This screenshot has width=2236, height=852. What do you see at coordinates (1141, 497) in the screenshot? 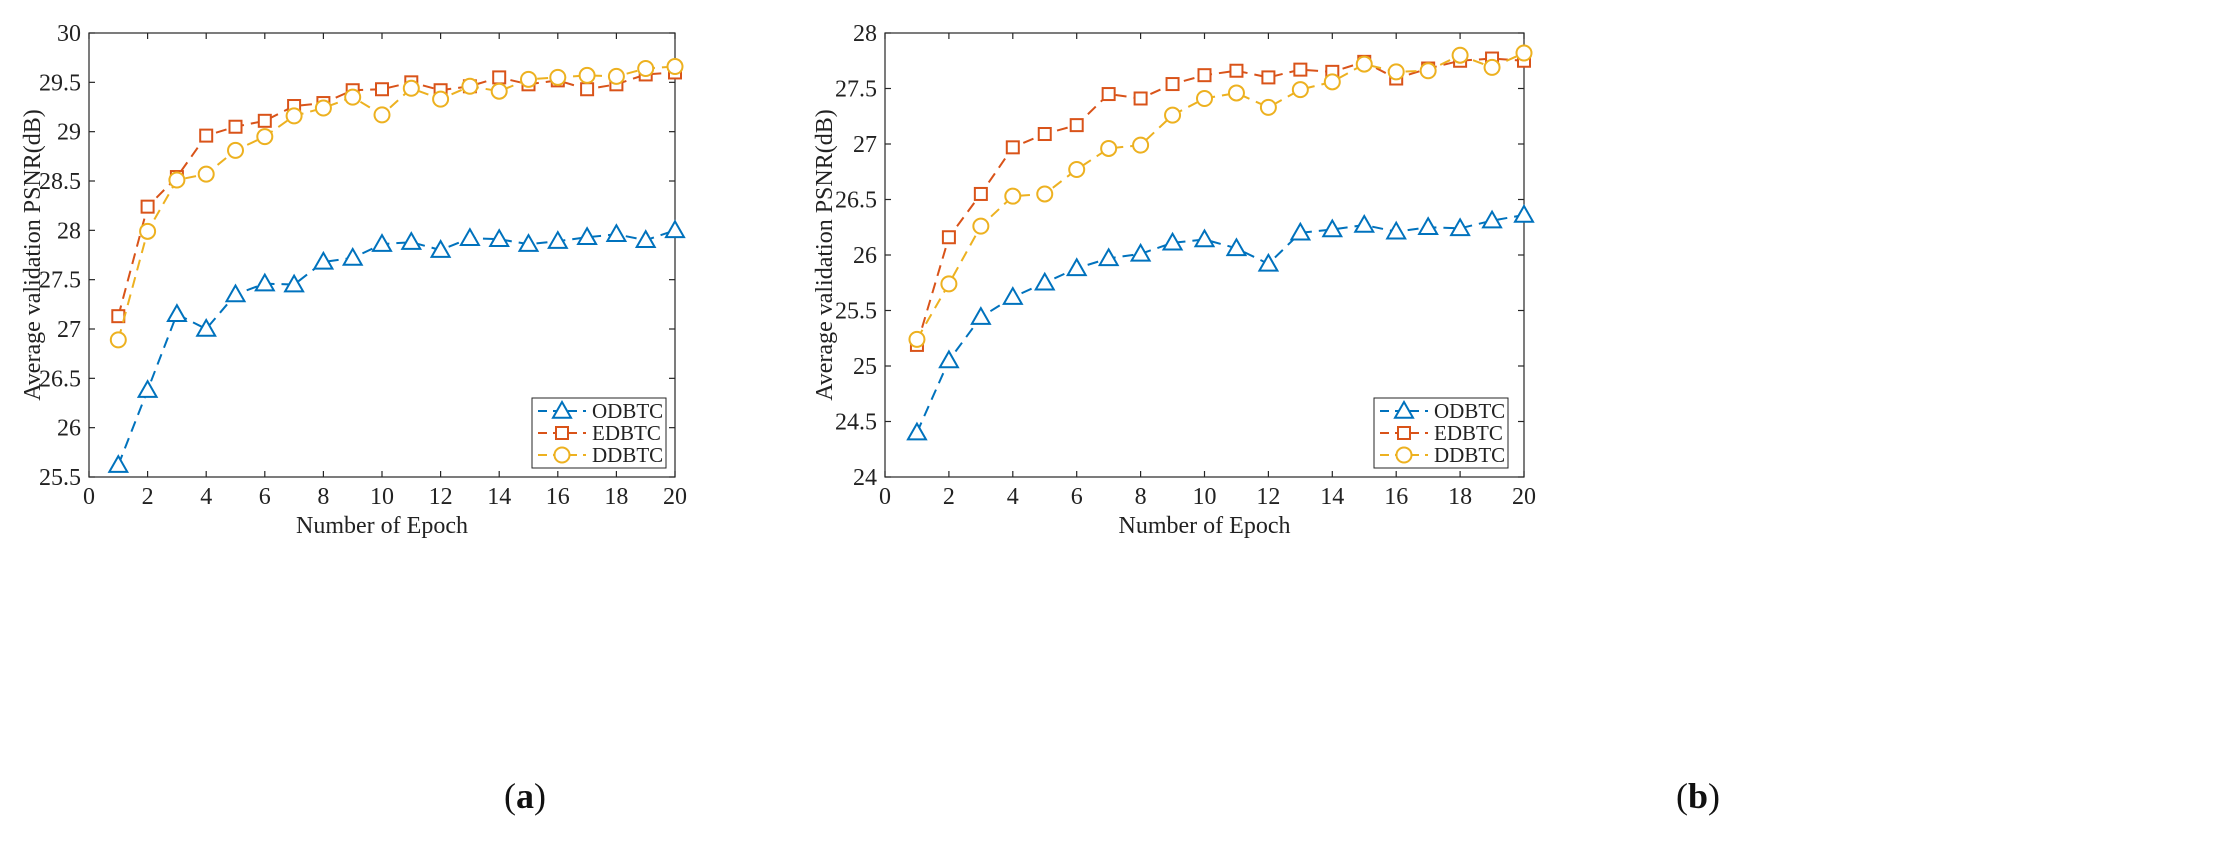
I see `x-tick-label: 8` at bounding box center [1141, 497].